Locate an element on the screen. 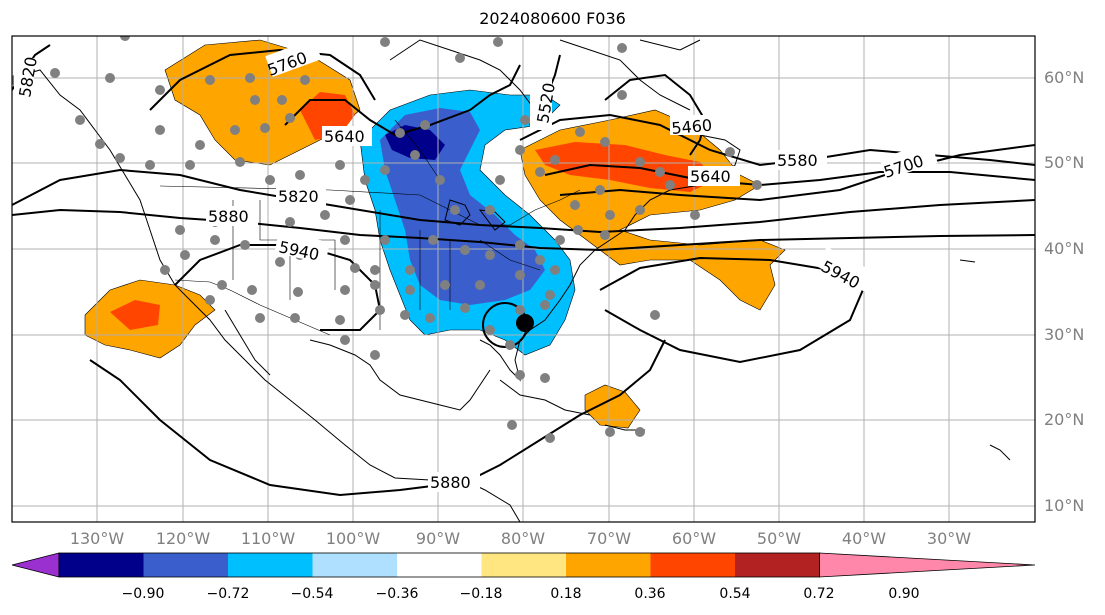 The width and height of the screenshot is (1105, 615). lon-label: 130°W is located at coordinates (97, 538).